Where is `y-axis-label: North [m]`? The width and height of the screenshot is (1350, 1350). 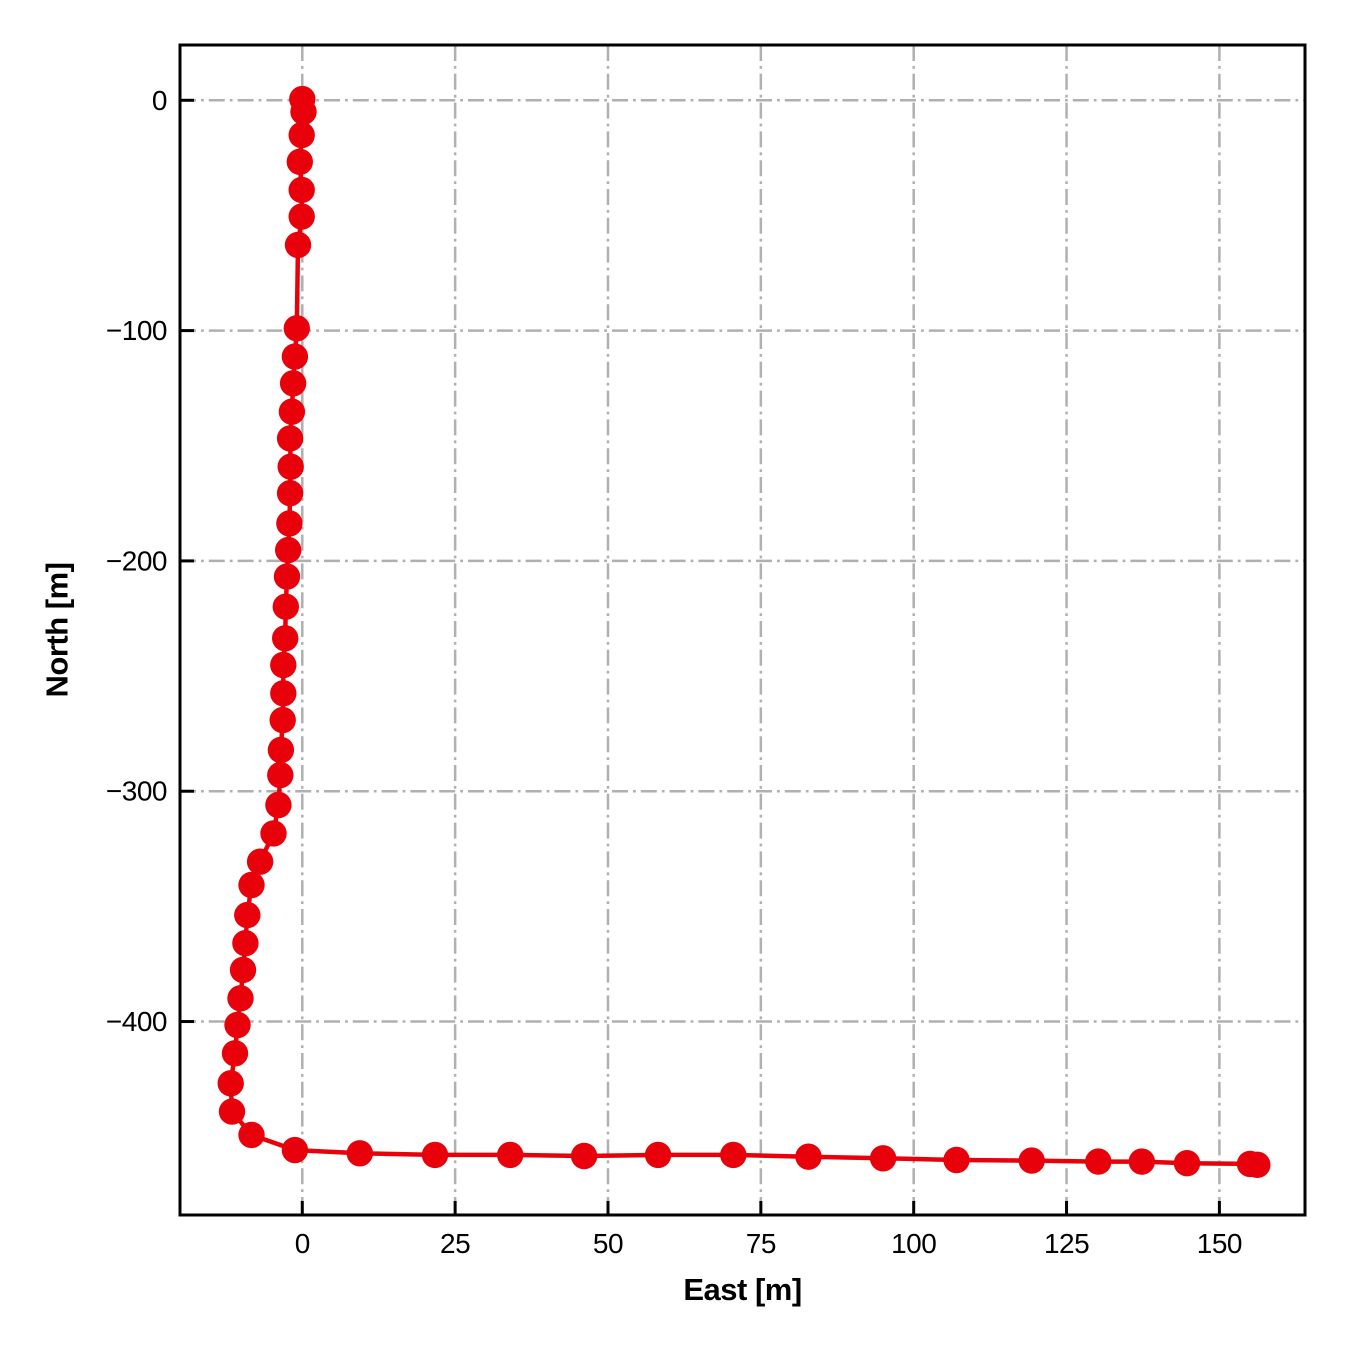
y-axis-label: North [m] is located at coordinates (57, 630).